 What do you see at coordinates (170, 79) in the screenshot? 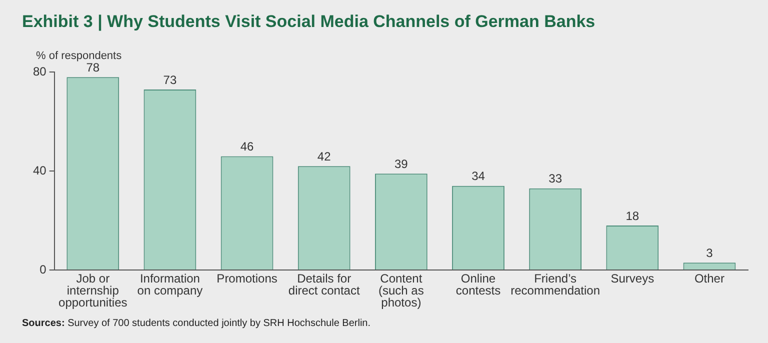
I see `data-label: 73` at bounding box center [170, 79].